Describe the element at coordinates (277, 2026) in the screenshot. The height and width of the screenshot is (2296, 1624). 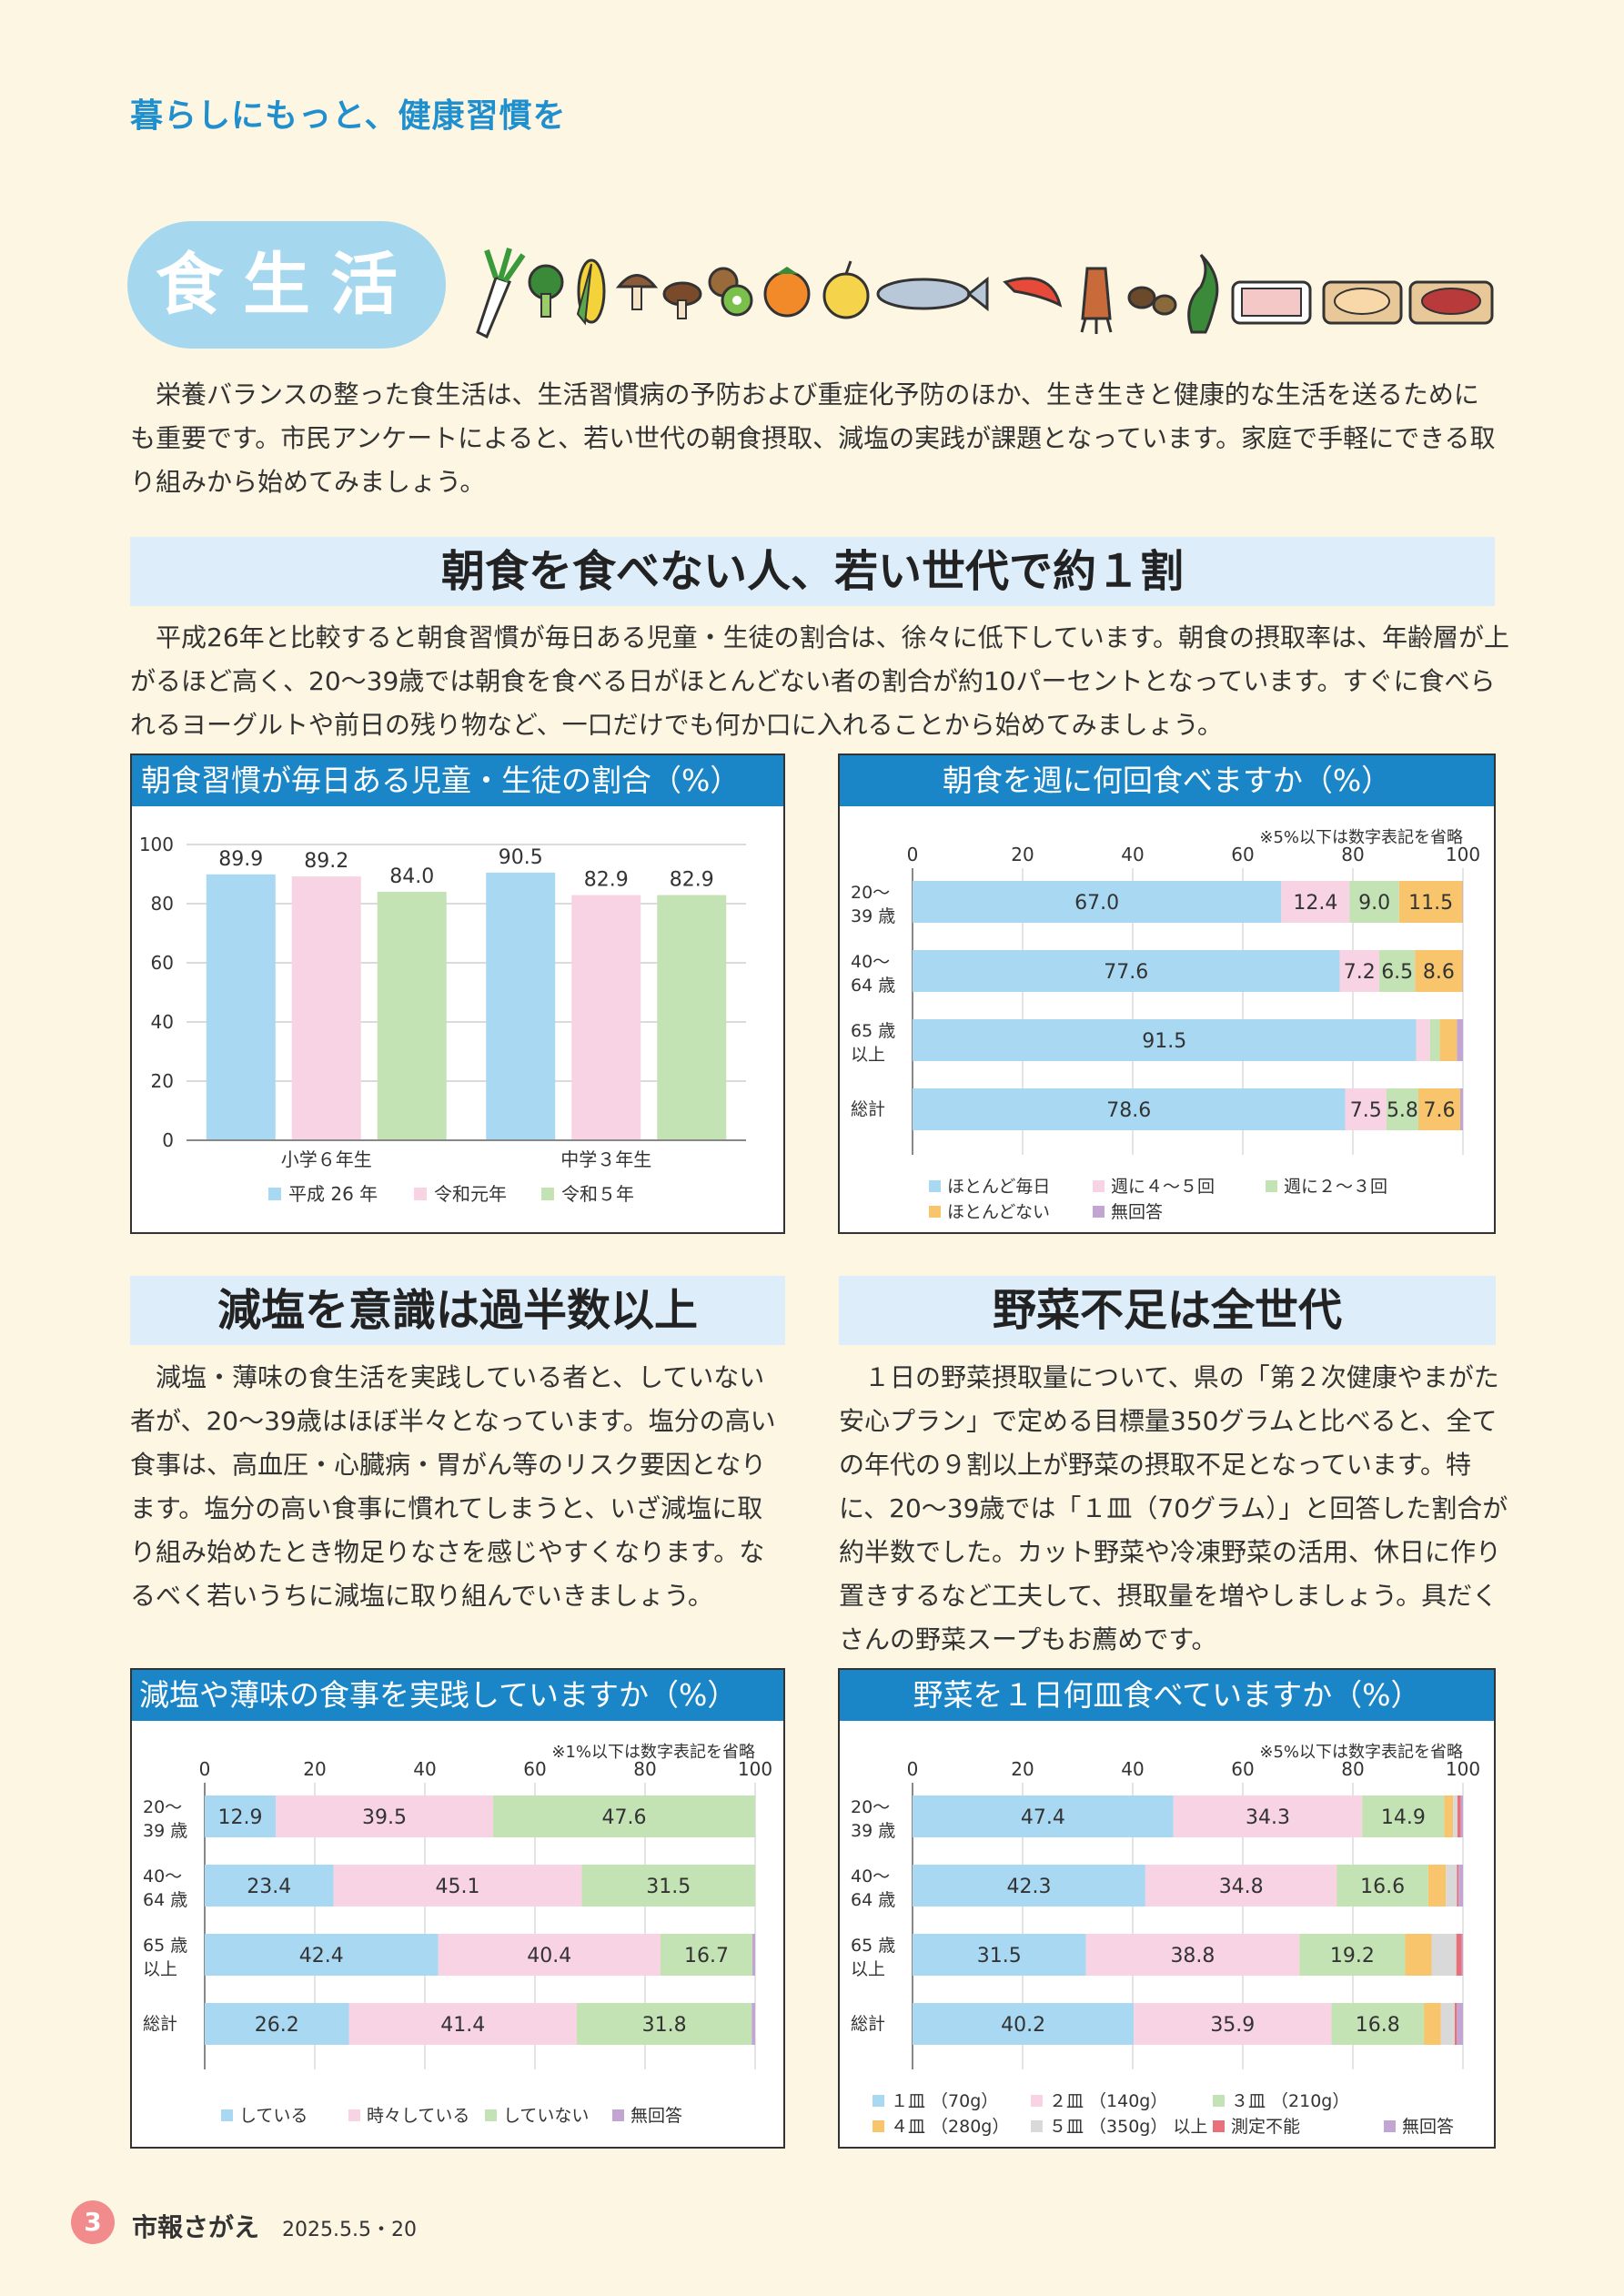
I see `data-label: 26.2` at that location.